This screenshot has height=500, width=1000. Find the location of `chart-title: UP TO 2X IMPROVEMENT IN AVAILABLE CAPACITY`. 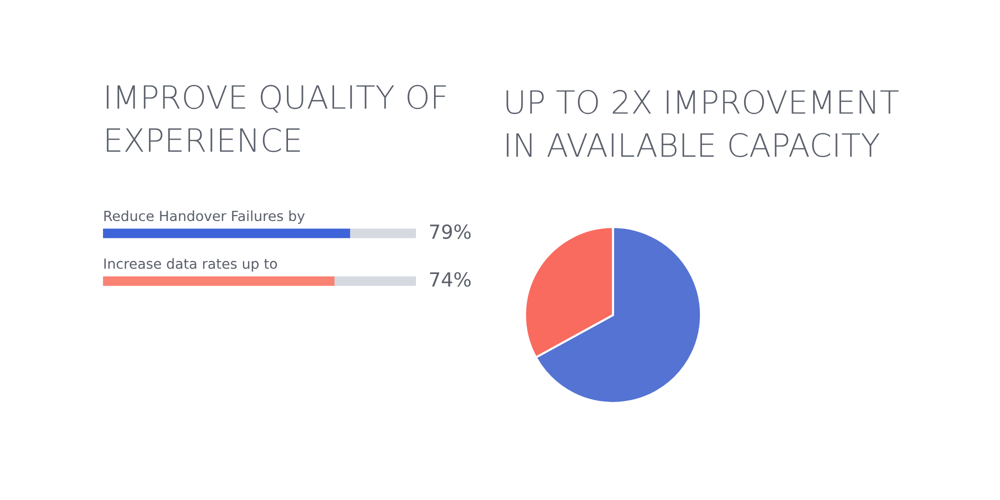

chart-title: UP TO 2X IMPROVEMENT IN AVAILABLE CAPACITY is located at coordinates (702, 124).